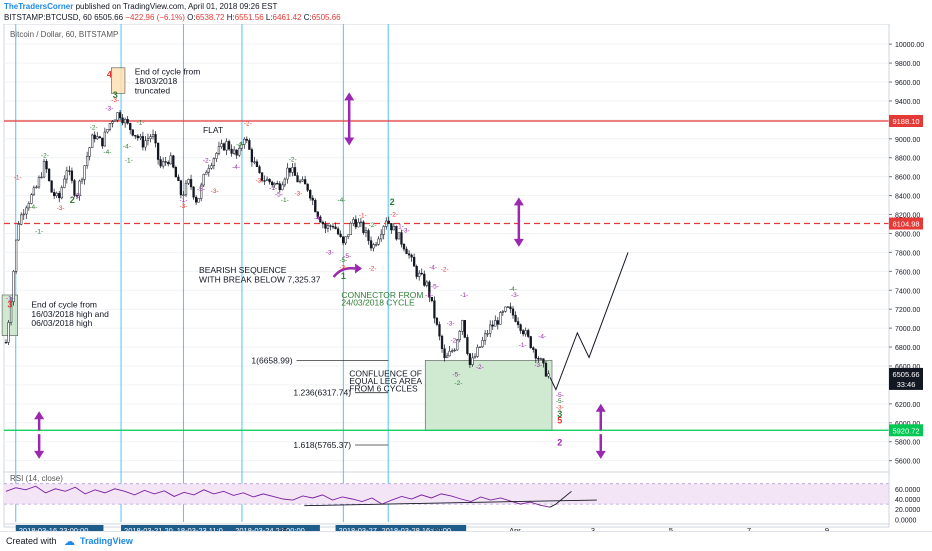  I want to click on publisher-link: TheTradersCorner, so click(39, 6).